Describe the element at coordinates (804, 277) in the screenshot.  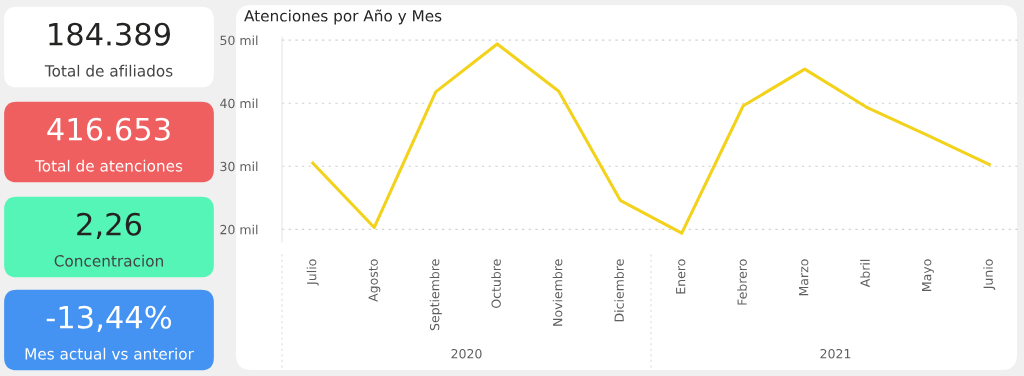
I see `x-tick-label: Marzo` at that location.